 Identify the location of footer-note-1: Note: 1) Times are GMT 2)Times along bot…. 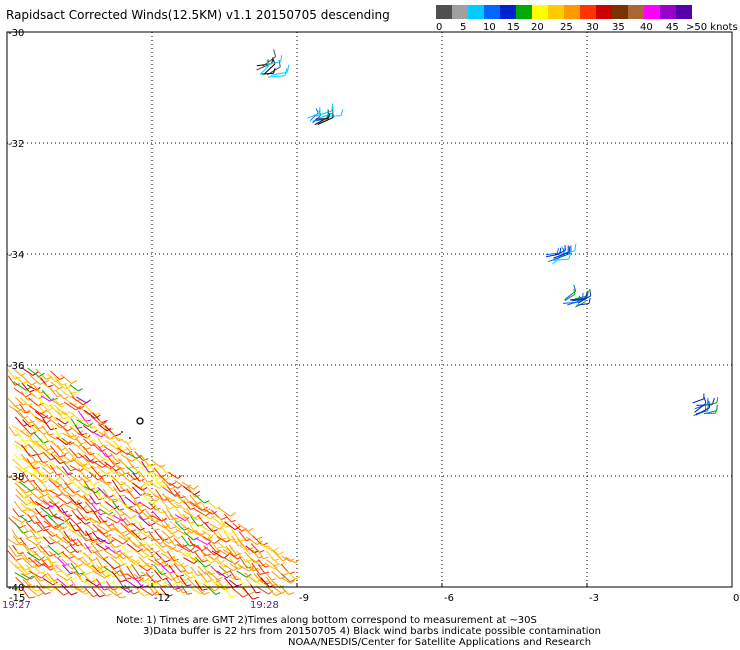
(326, 620).